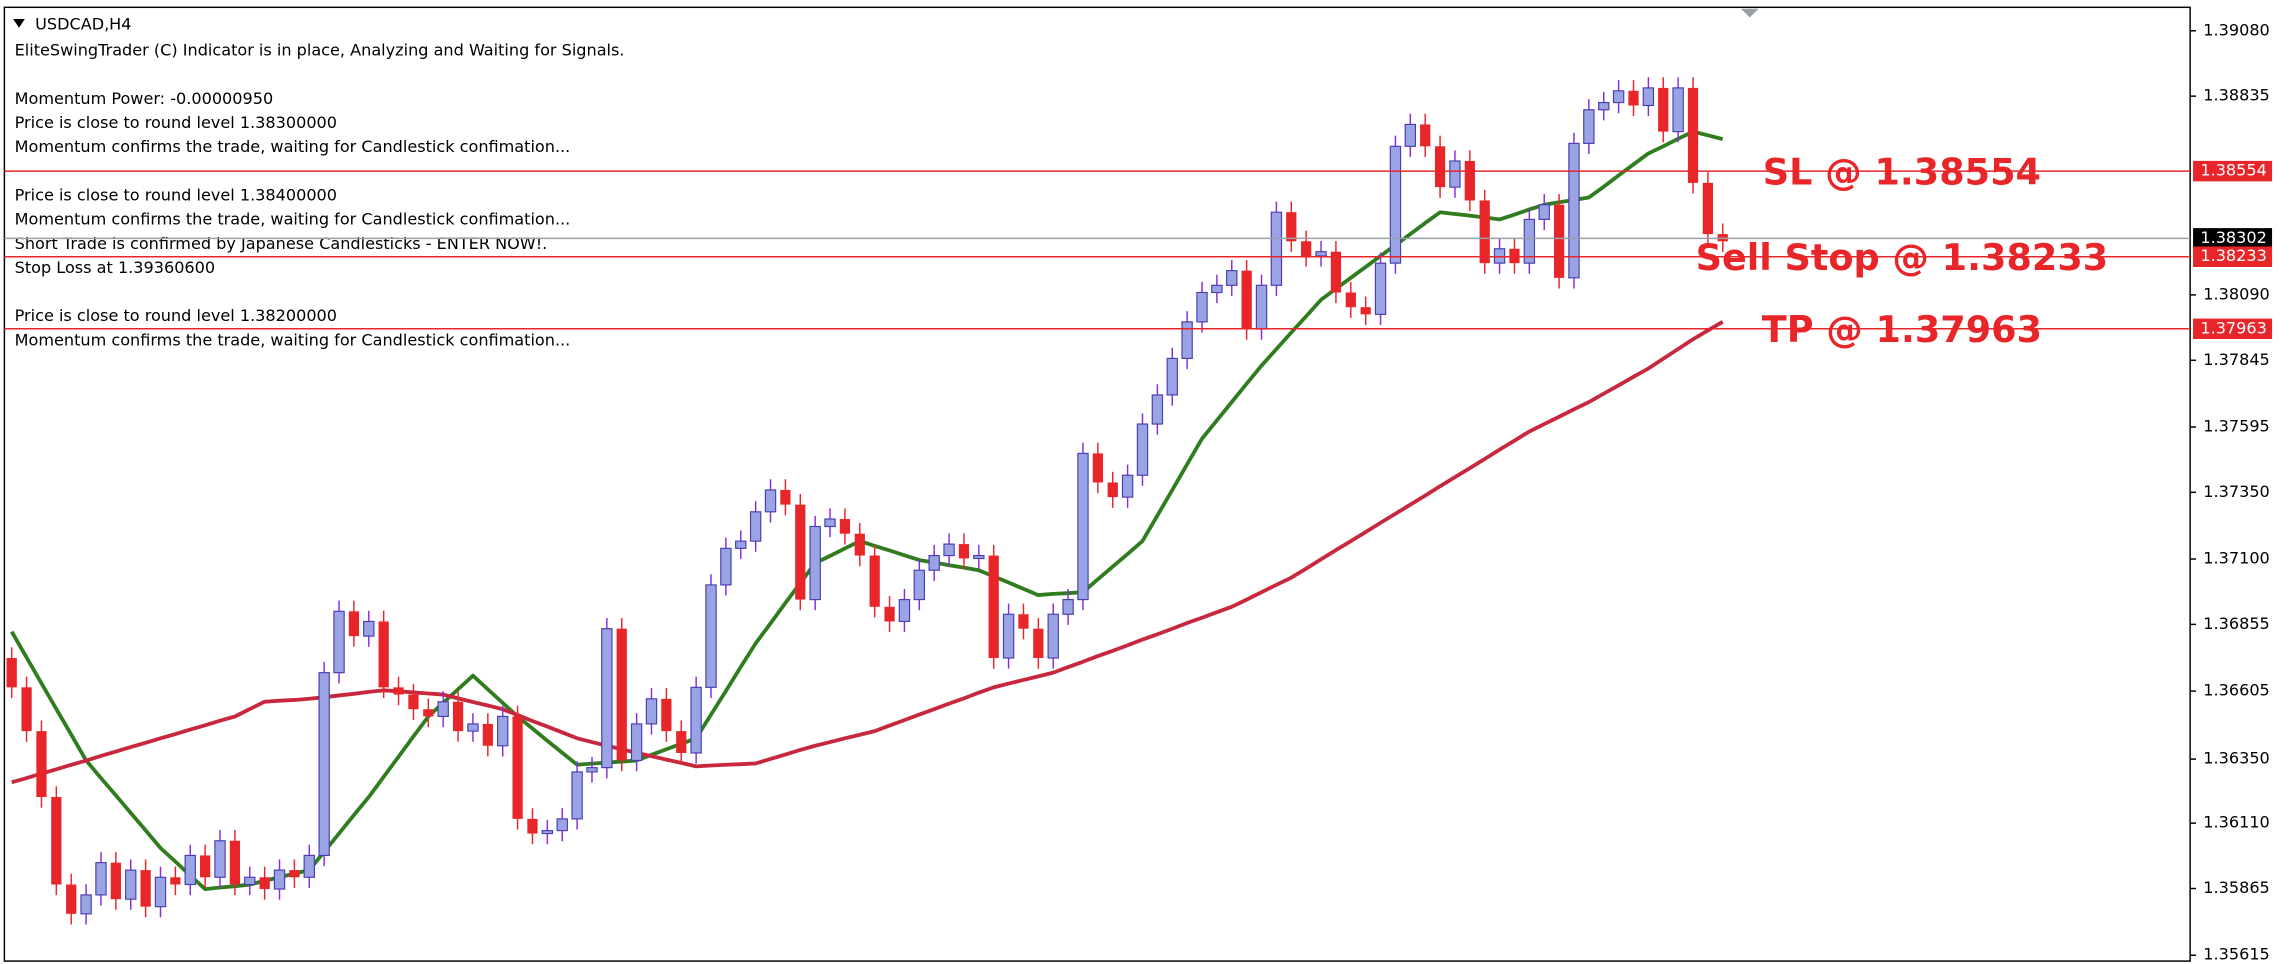 Image resolution: width=2294 pixels, height=964 pixels. Describe the element at coordinates (176, 315) in the screenshot. I see `message: Price is close to round level 1.38200000` at that location.